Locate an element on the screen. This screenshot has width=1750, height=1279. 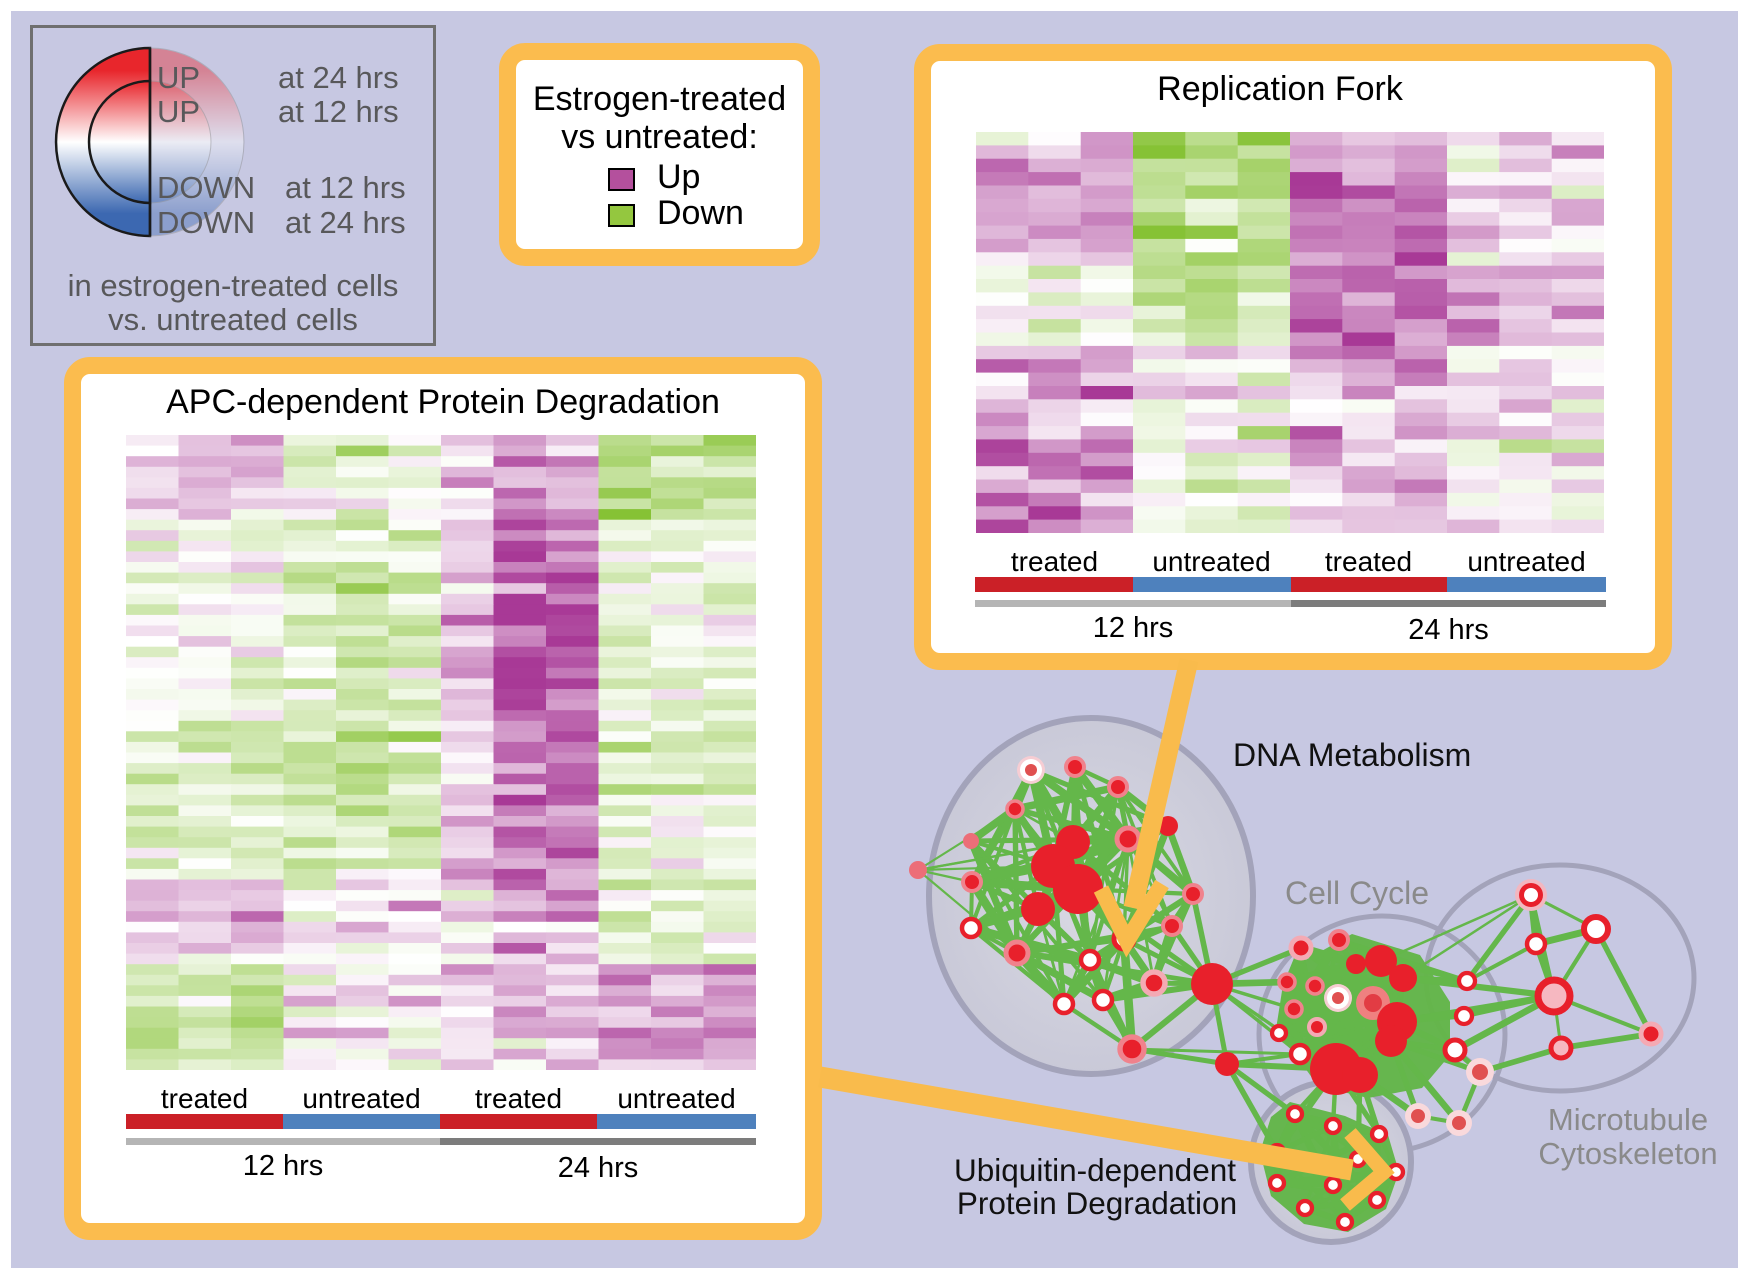
svg-text: Ubiquitin-dependent is located at coordinates (1095, 1170).